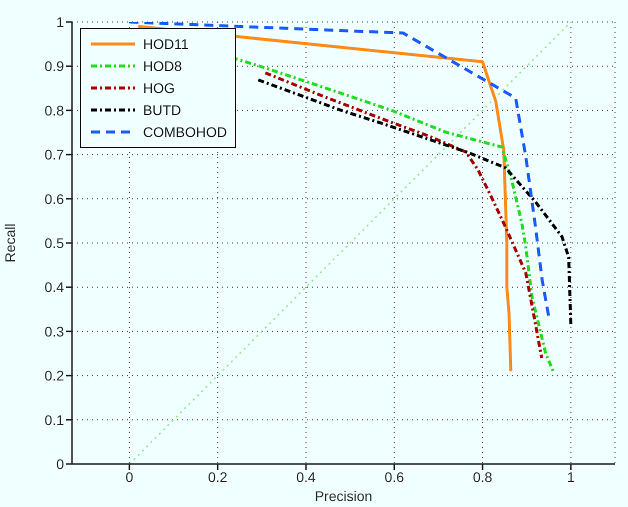 The height and width of the screenshot is (507, 628). Describe the element at coordinates (54, 331) in the screenshot. I see `y-tick-label: 0.3` at that location.